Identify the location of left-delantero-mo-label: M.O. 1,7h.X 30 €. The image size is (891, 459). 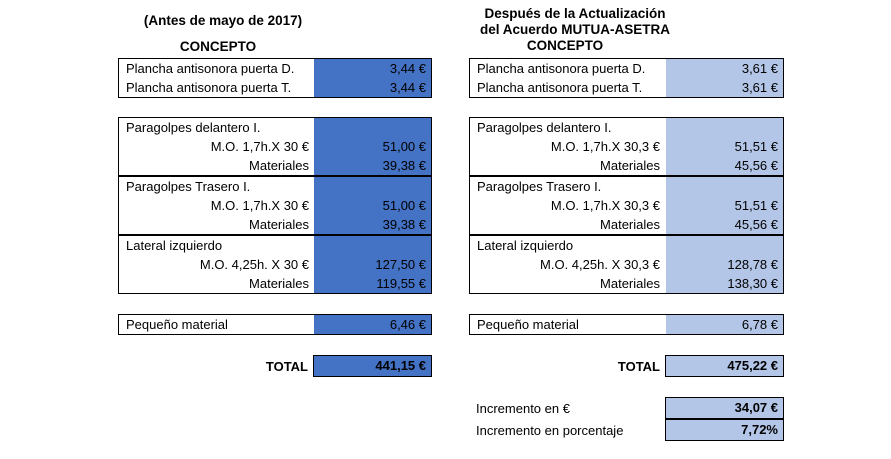
(259, 146).